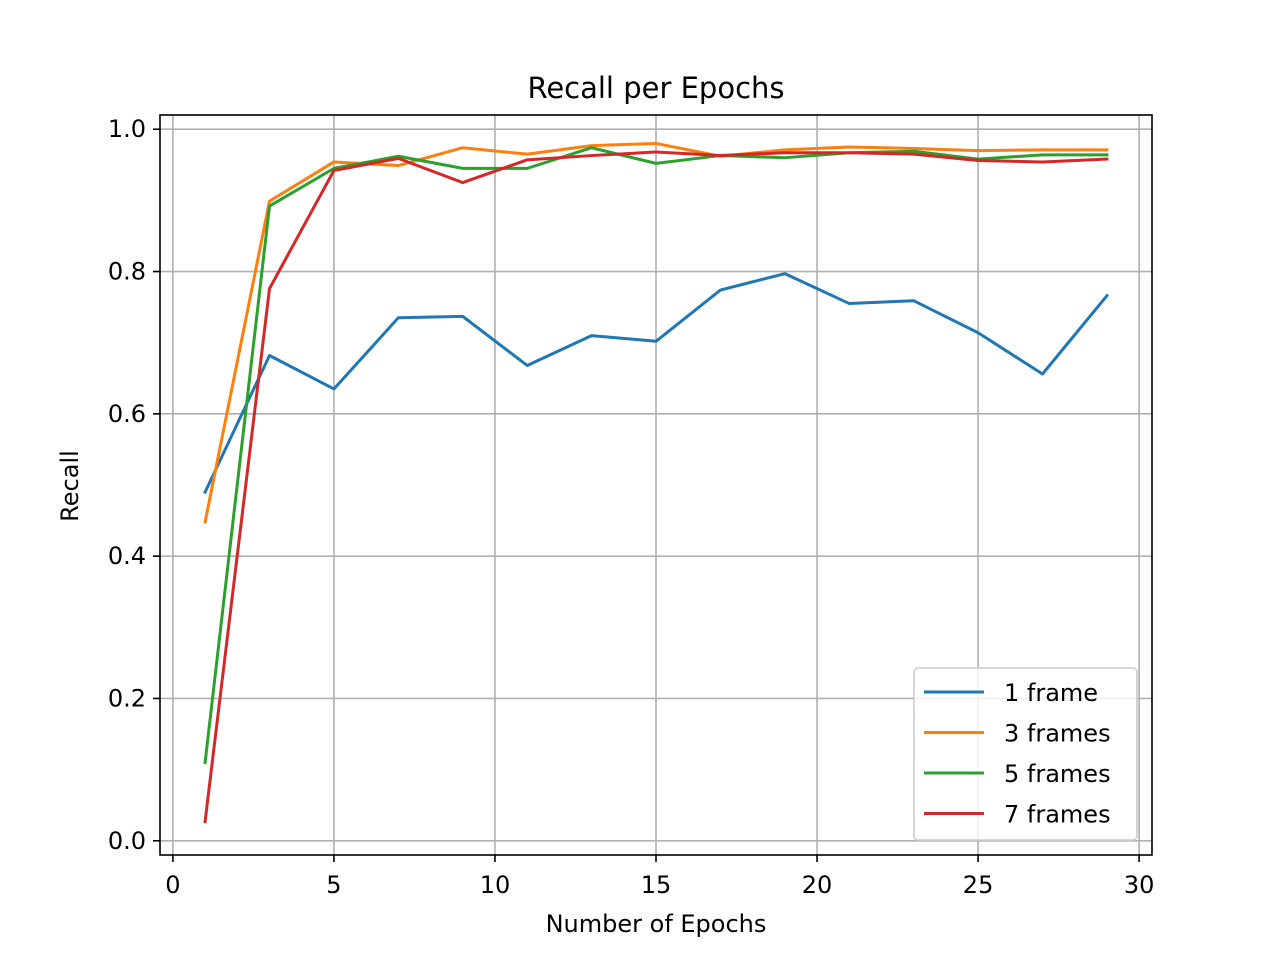 This screenshot has width=1280, height=964. What do you see at coordinates (1057, 815) in the screenshot?
I see `legend-label: 7 frames` at bounding box center [1057, 815].